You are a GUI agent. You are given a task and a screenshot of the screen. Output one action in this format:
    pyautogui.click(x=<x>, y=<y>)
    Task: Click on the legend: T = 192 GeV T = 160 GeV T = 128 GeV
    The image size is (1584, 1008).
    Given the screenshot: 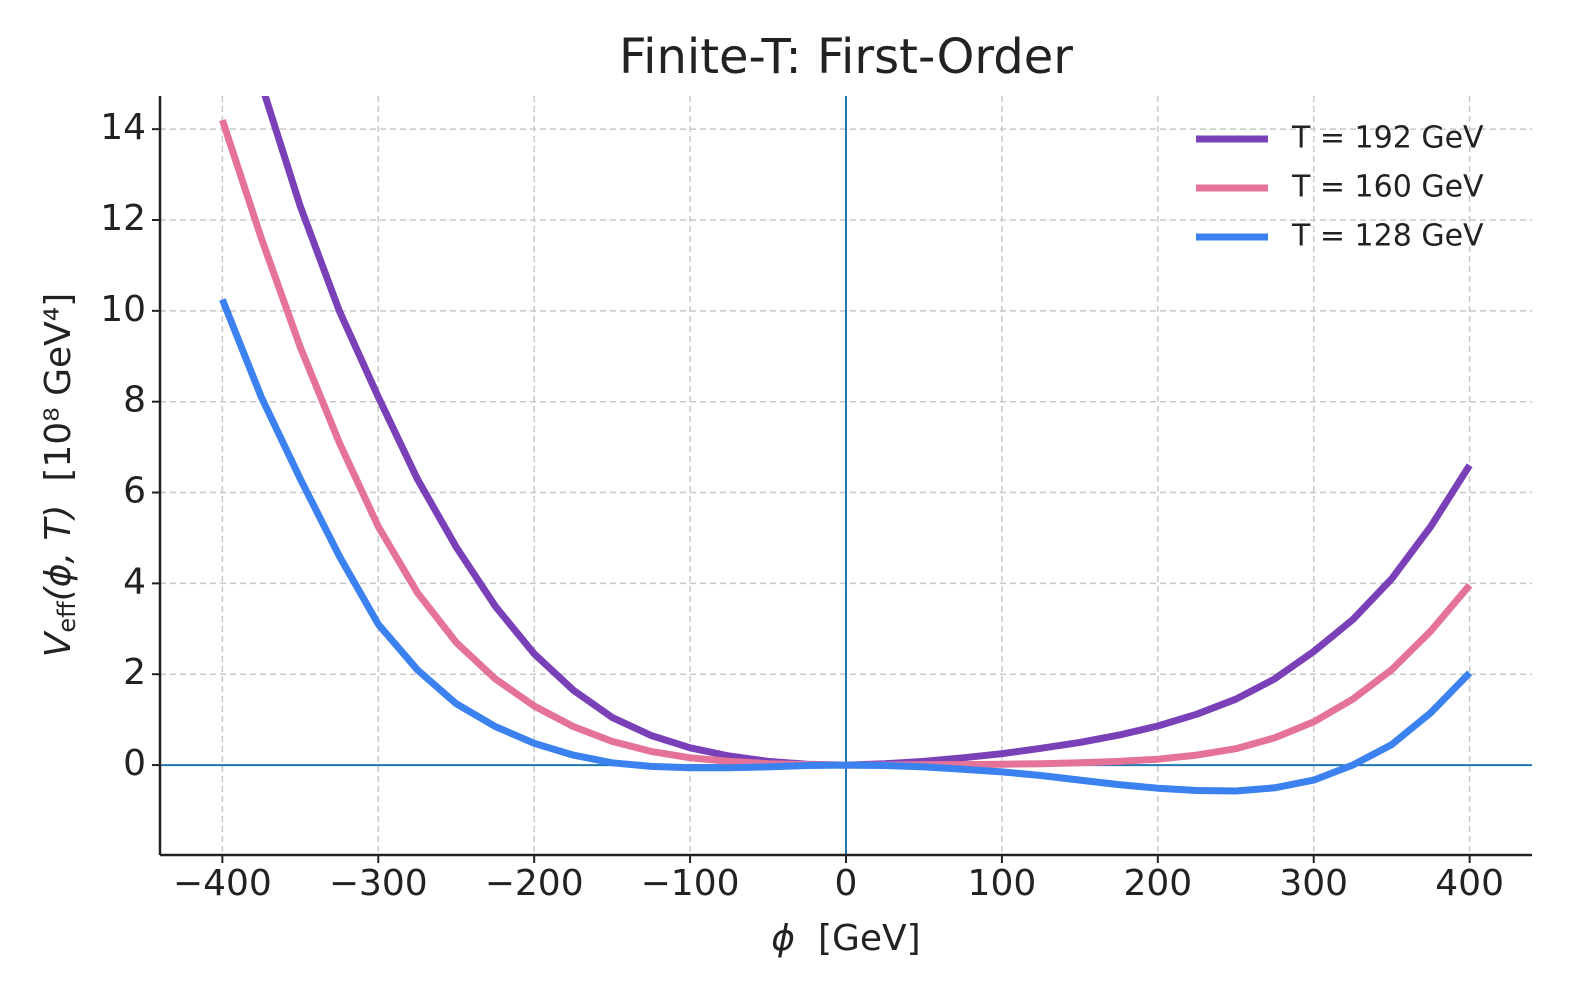 What is the action you would take?
    pyautogui.click(x=1340, y=187)
    